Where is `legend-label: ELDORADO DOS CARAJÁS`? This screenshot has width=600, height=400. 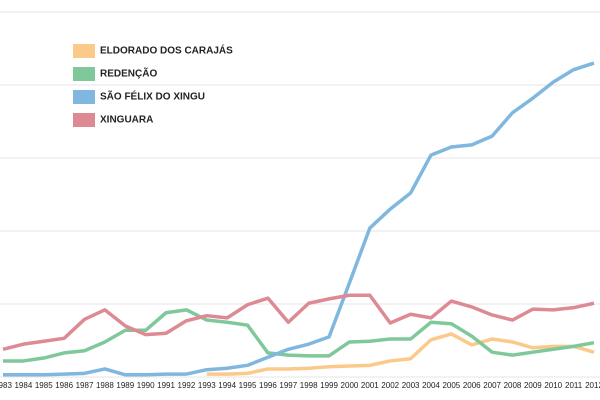
legend-label: ELDORADO DOS CARAJÁS is located at coordinates (166, 50).